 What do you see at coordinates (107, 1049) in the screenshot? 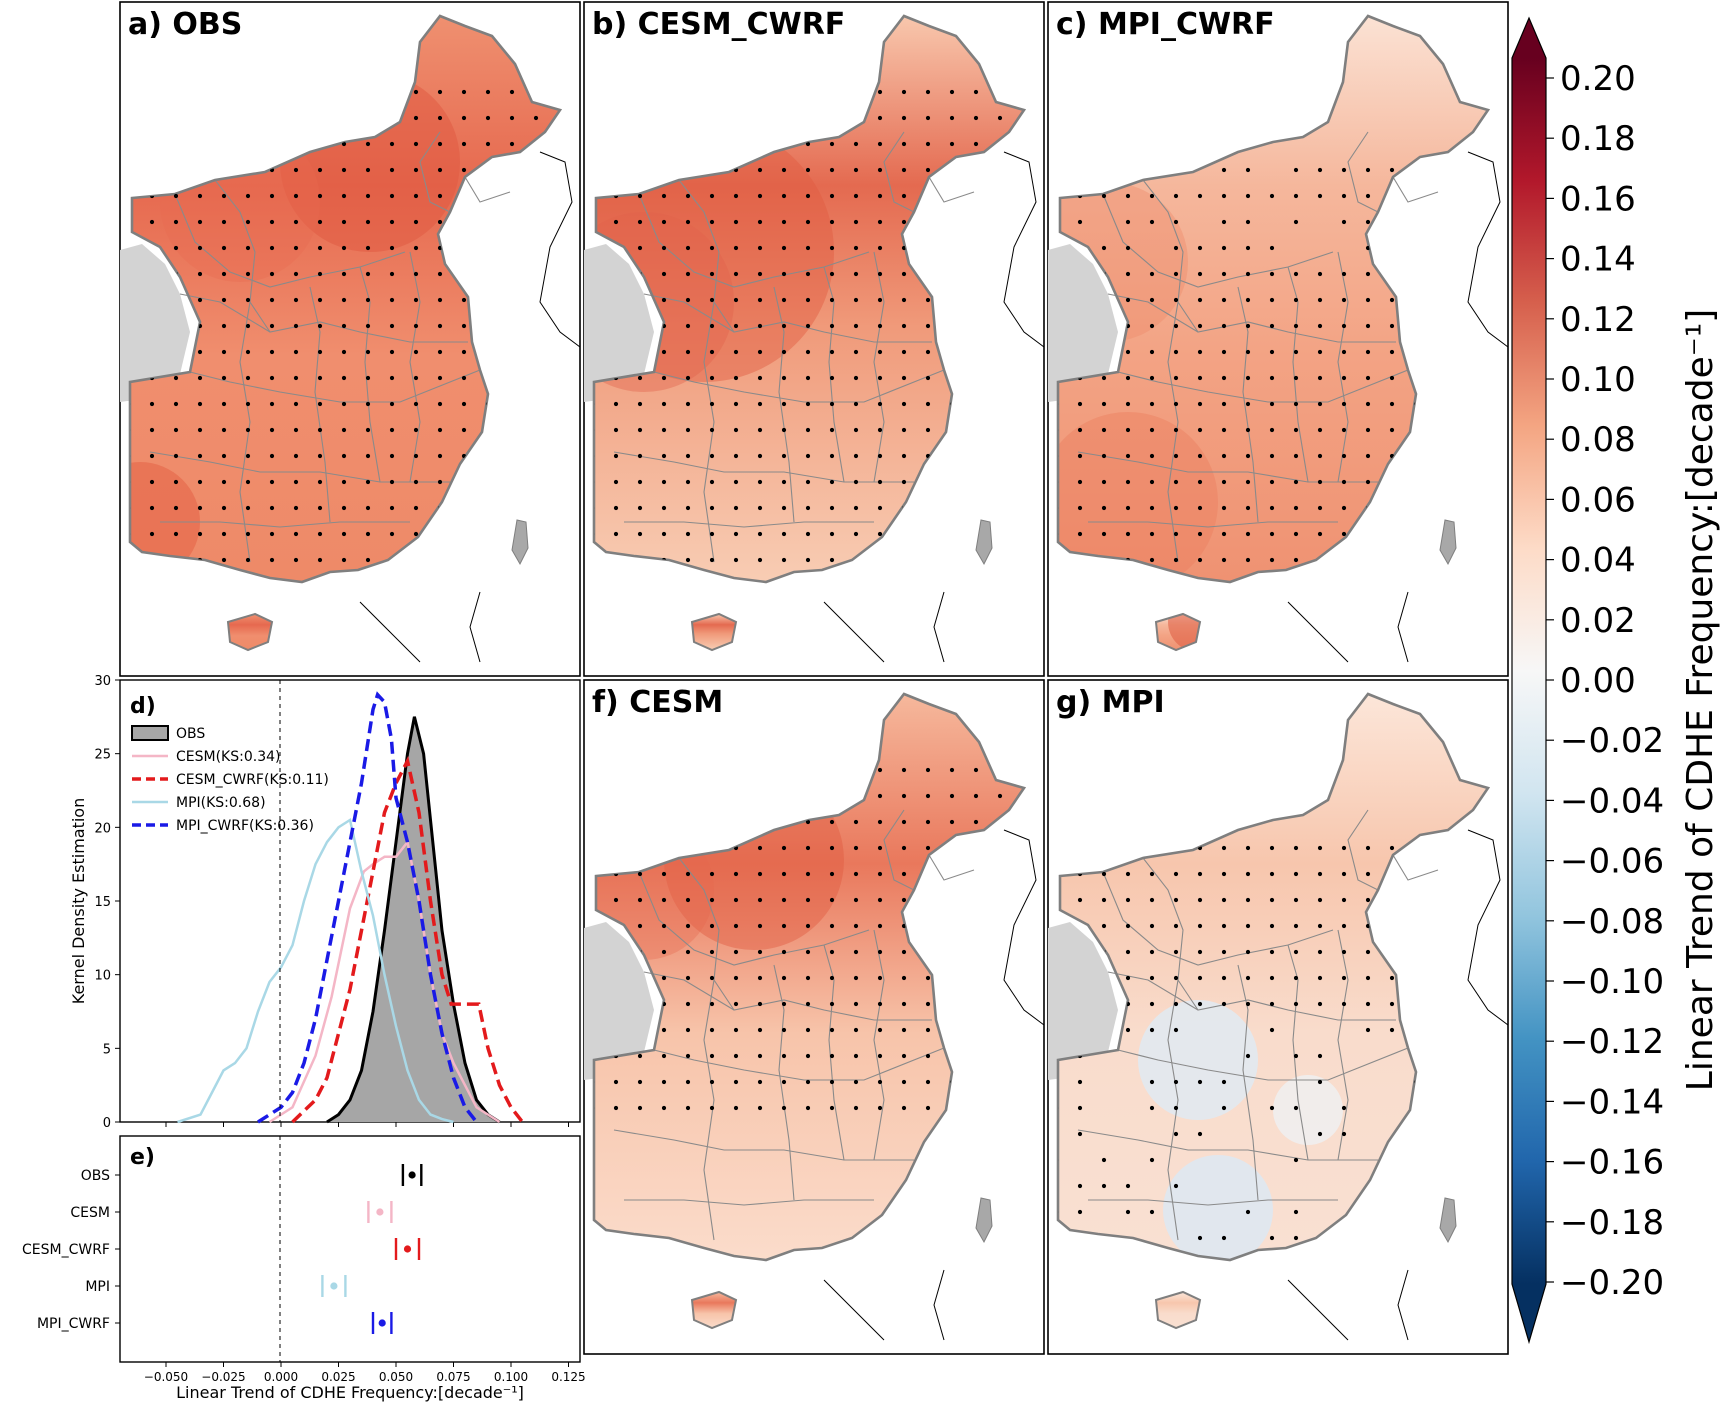
I see `kde-ytick-label: 5` at bounding box center [107, 1049].